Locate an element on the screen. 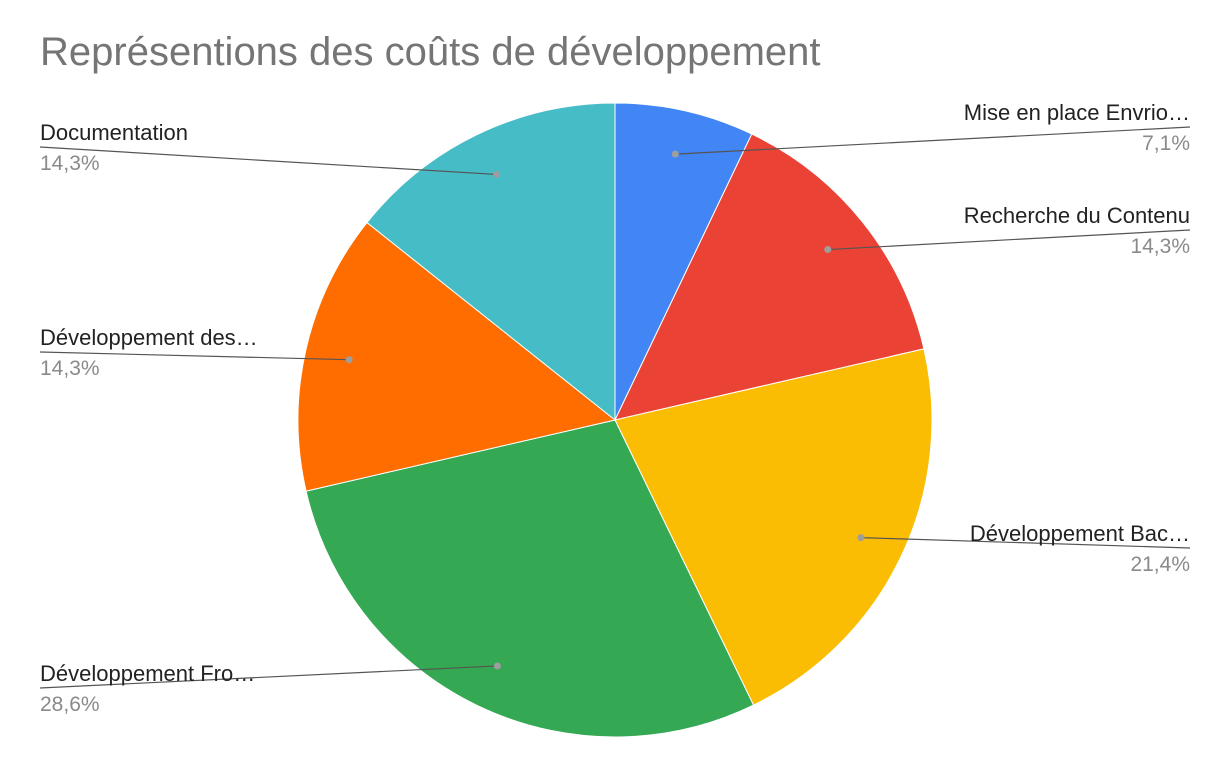 The height and width of the screenshot is (776, 1230). slice-label-6: Documentation is located at coordinates (114, 132).